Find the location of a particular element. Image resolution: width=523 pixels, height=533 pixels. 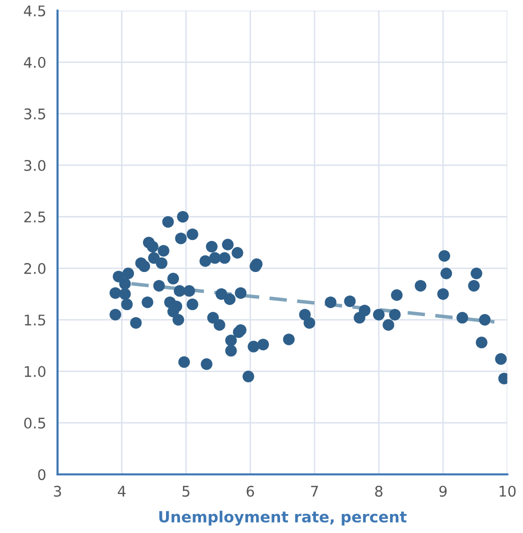

y-tick-label: 3.0 is located at coordinates (35, 165).